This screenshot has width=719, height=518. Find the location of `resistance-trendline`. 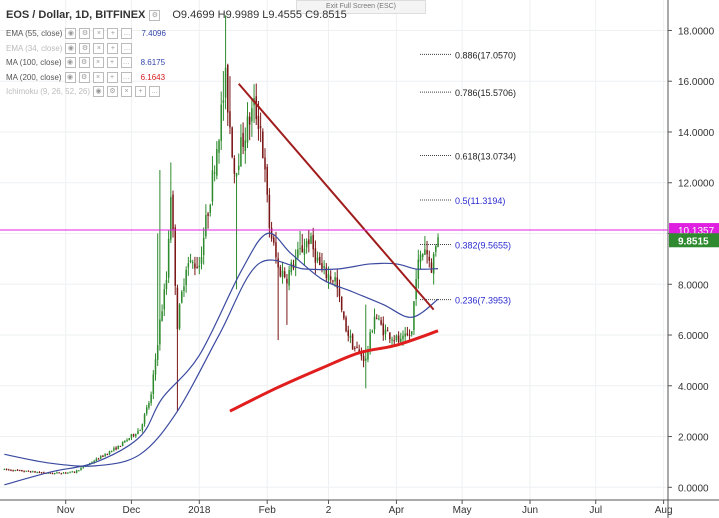

resistance-trendline is located at coordinates (336, 197).